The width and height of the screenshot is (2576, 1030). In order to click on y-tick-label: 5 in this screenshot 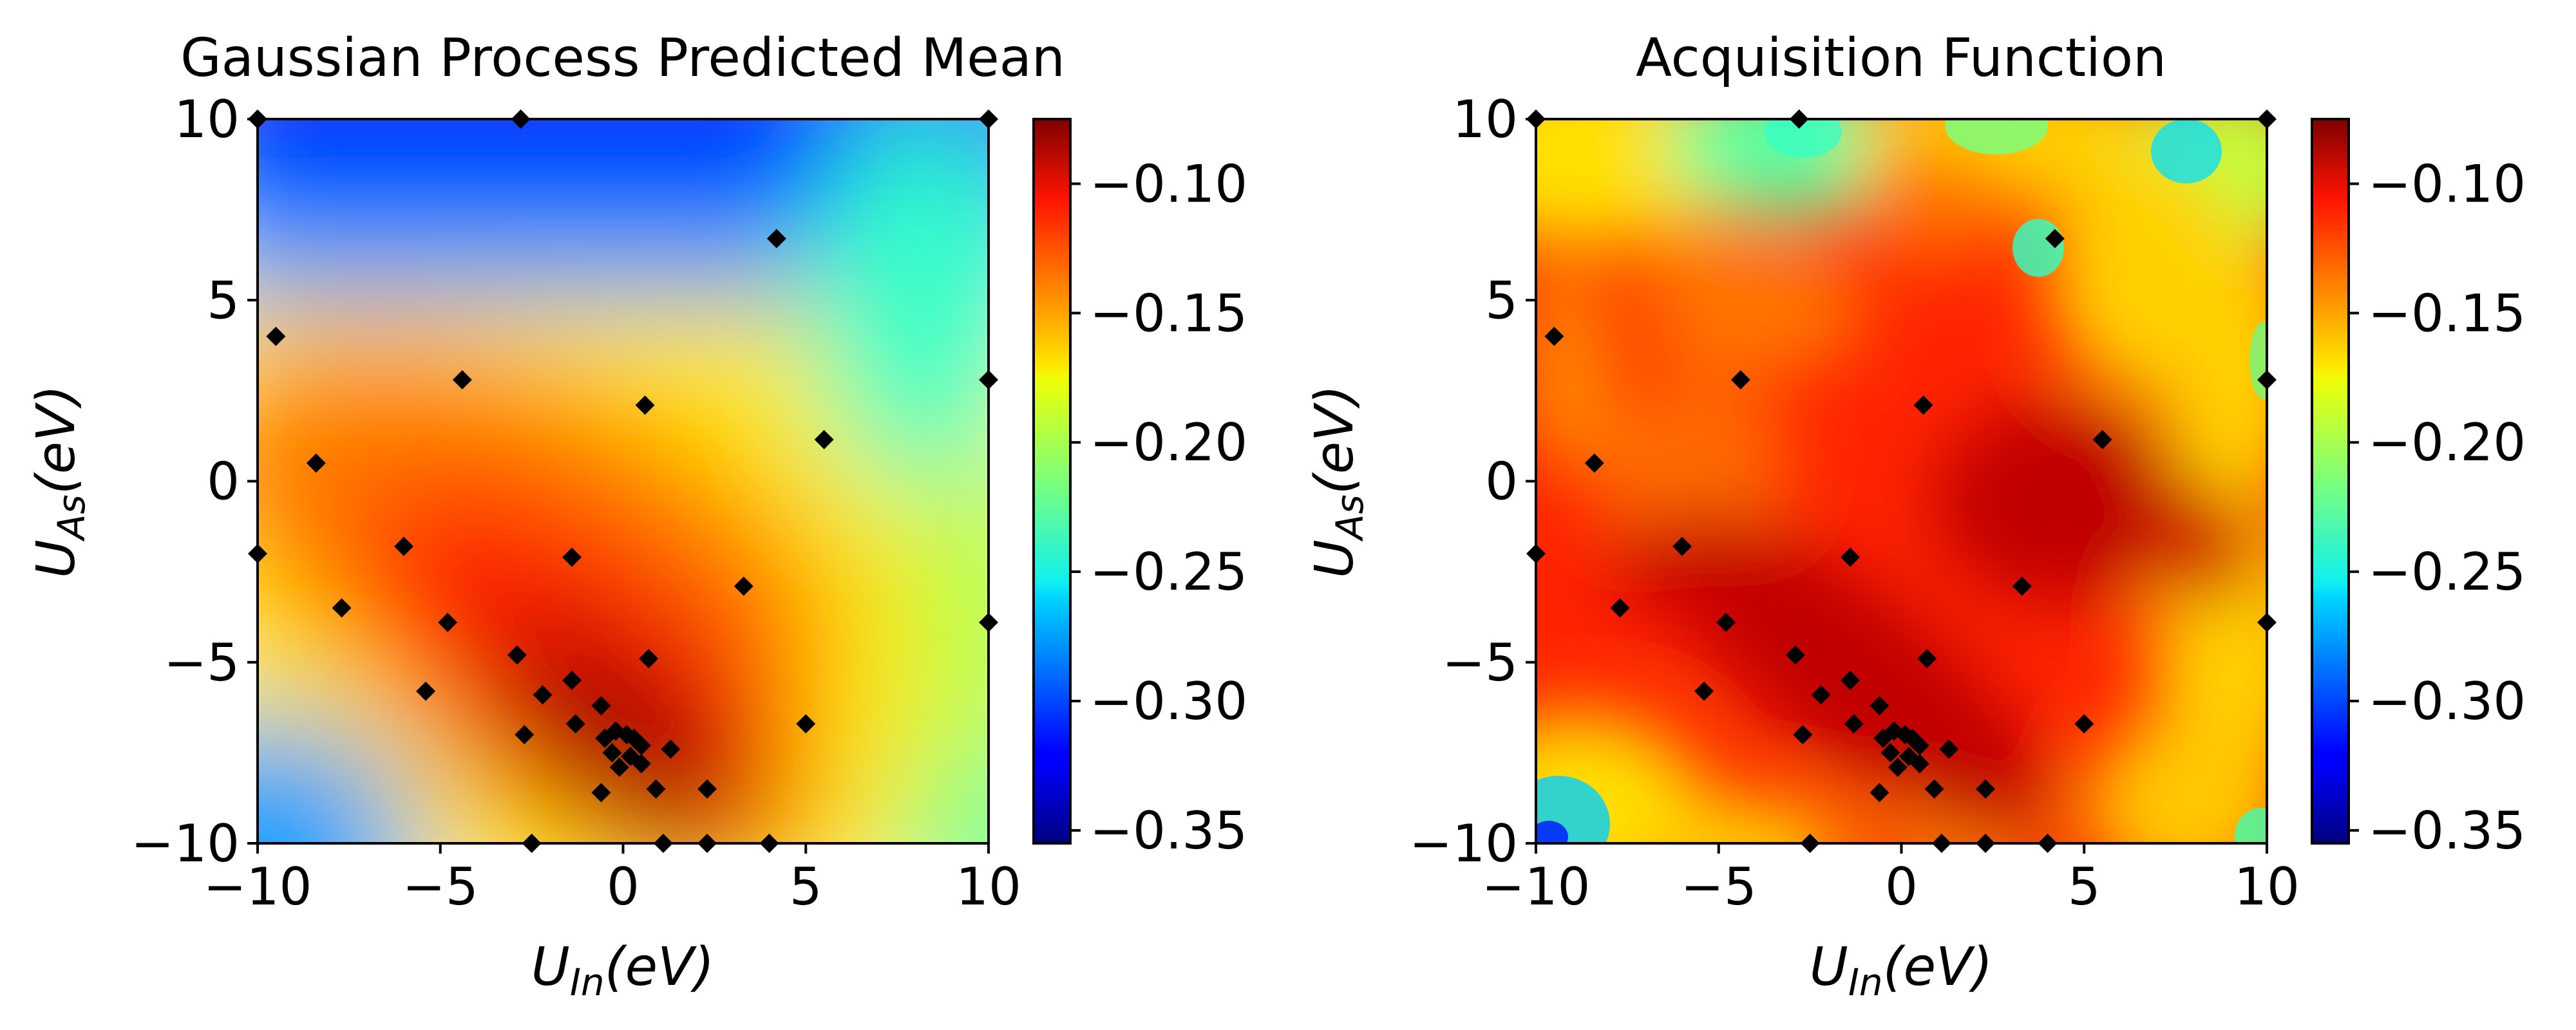, I will do `click(224, 300)`.